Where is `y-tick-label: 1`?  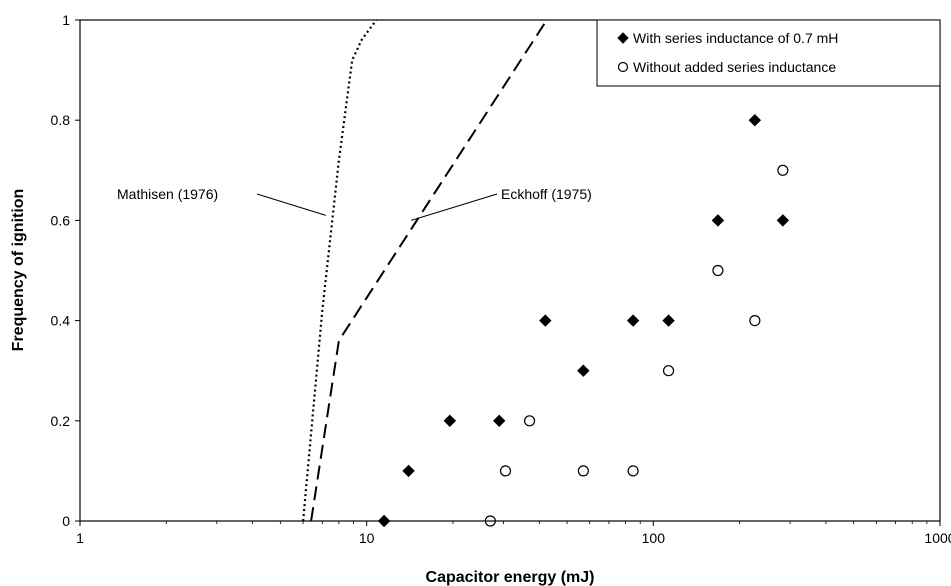
y-tick-label: 1 is located at coordinates (66, 20).